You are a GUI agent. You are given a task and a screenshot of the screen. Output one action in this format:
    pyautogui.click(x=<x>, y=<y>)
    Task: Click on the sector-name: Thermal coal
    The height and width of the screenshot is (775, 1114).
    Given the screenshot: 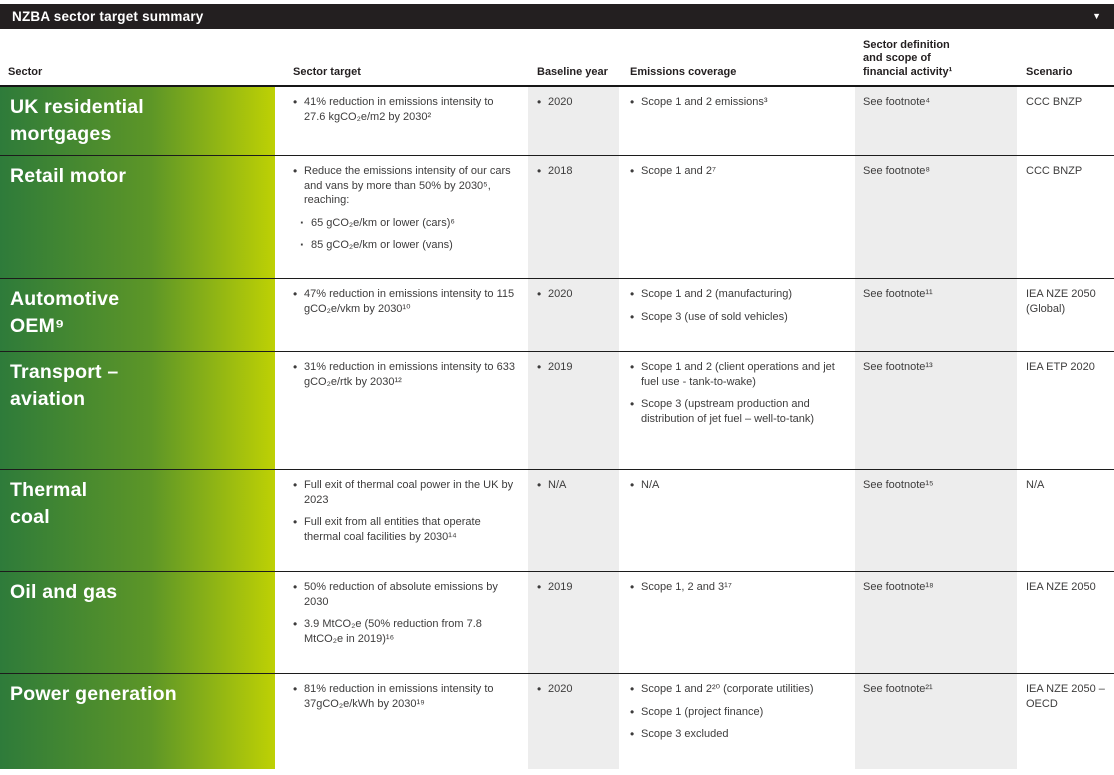 What is the action you would take?
    pyautogui.click(x=137, y=520)
    